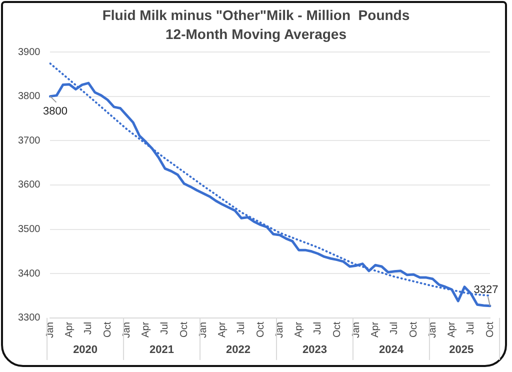  What do you see at coordinates (486, 290) in the screenshot?
I see `data-label: 3327` at bounding box center [486, 290].